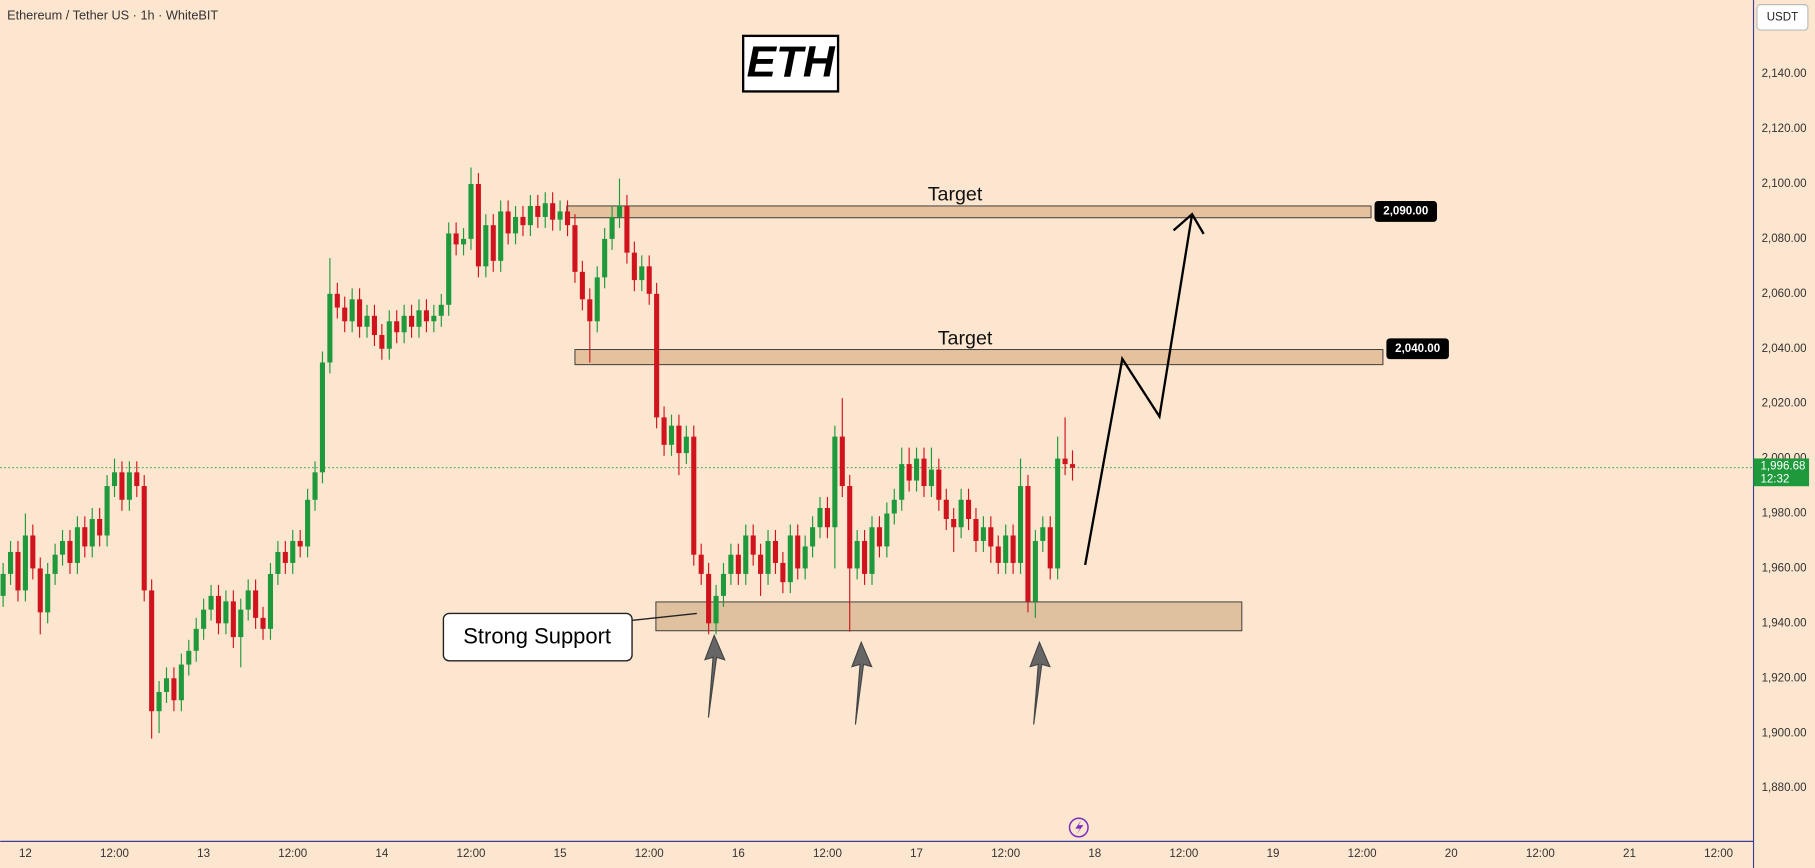 The width and height of the screenshot is (1815, 868). I want to click on target-label: Target, so click(965, 338).